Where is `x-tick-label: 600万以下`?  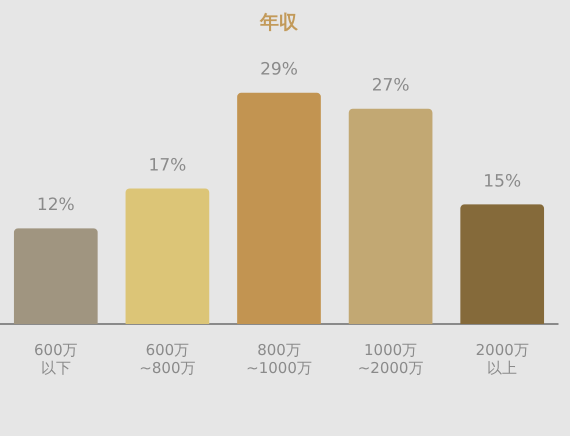
x-tick-label: 600万以下 is located at coordinates (56, 358).